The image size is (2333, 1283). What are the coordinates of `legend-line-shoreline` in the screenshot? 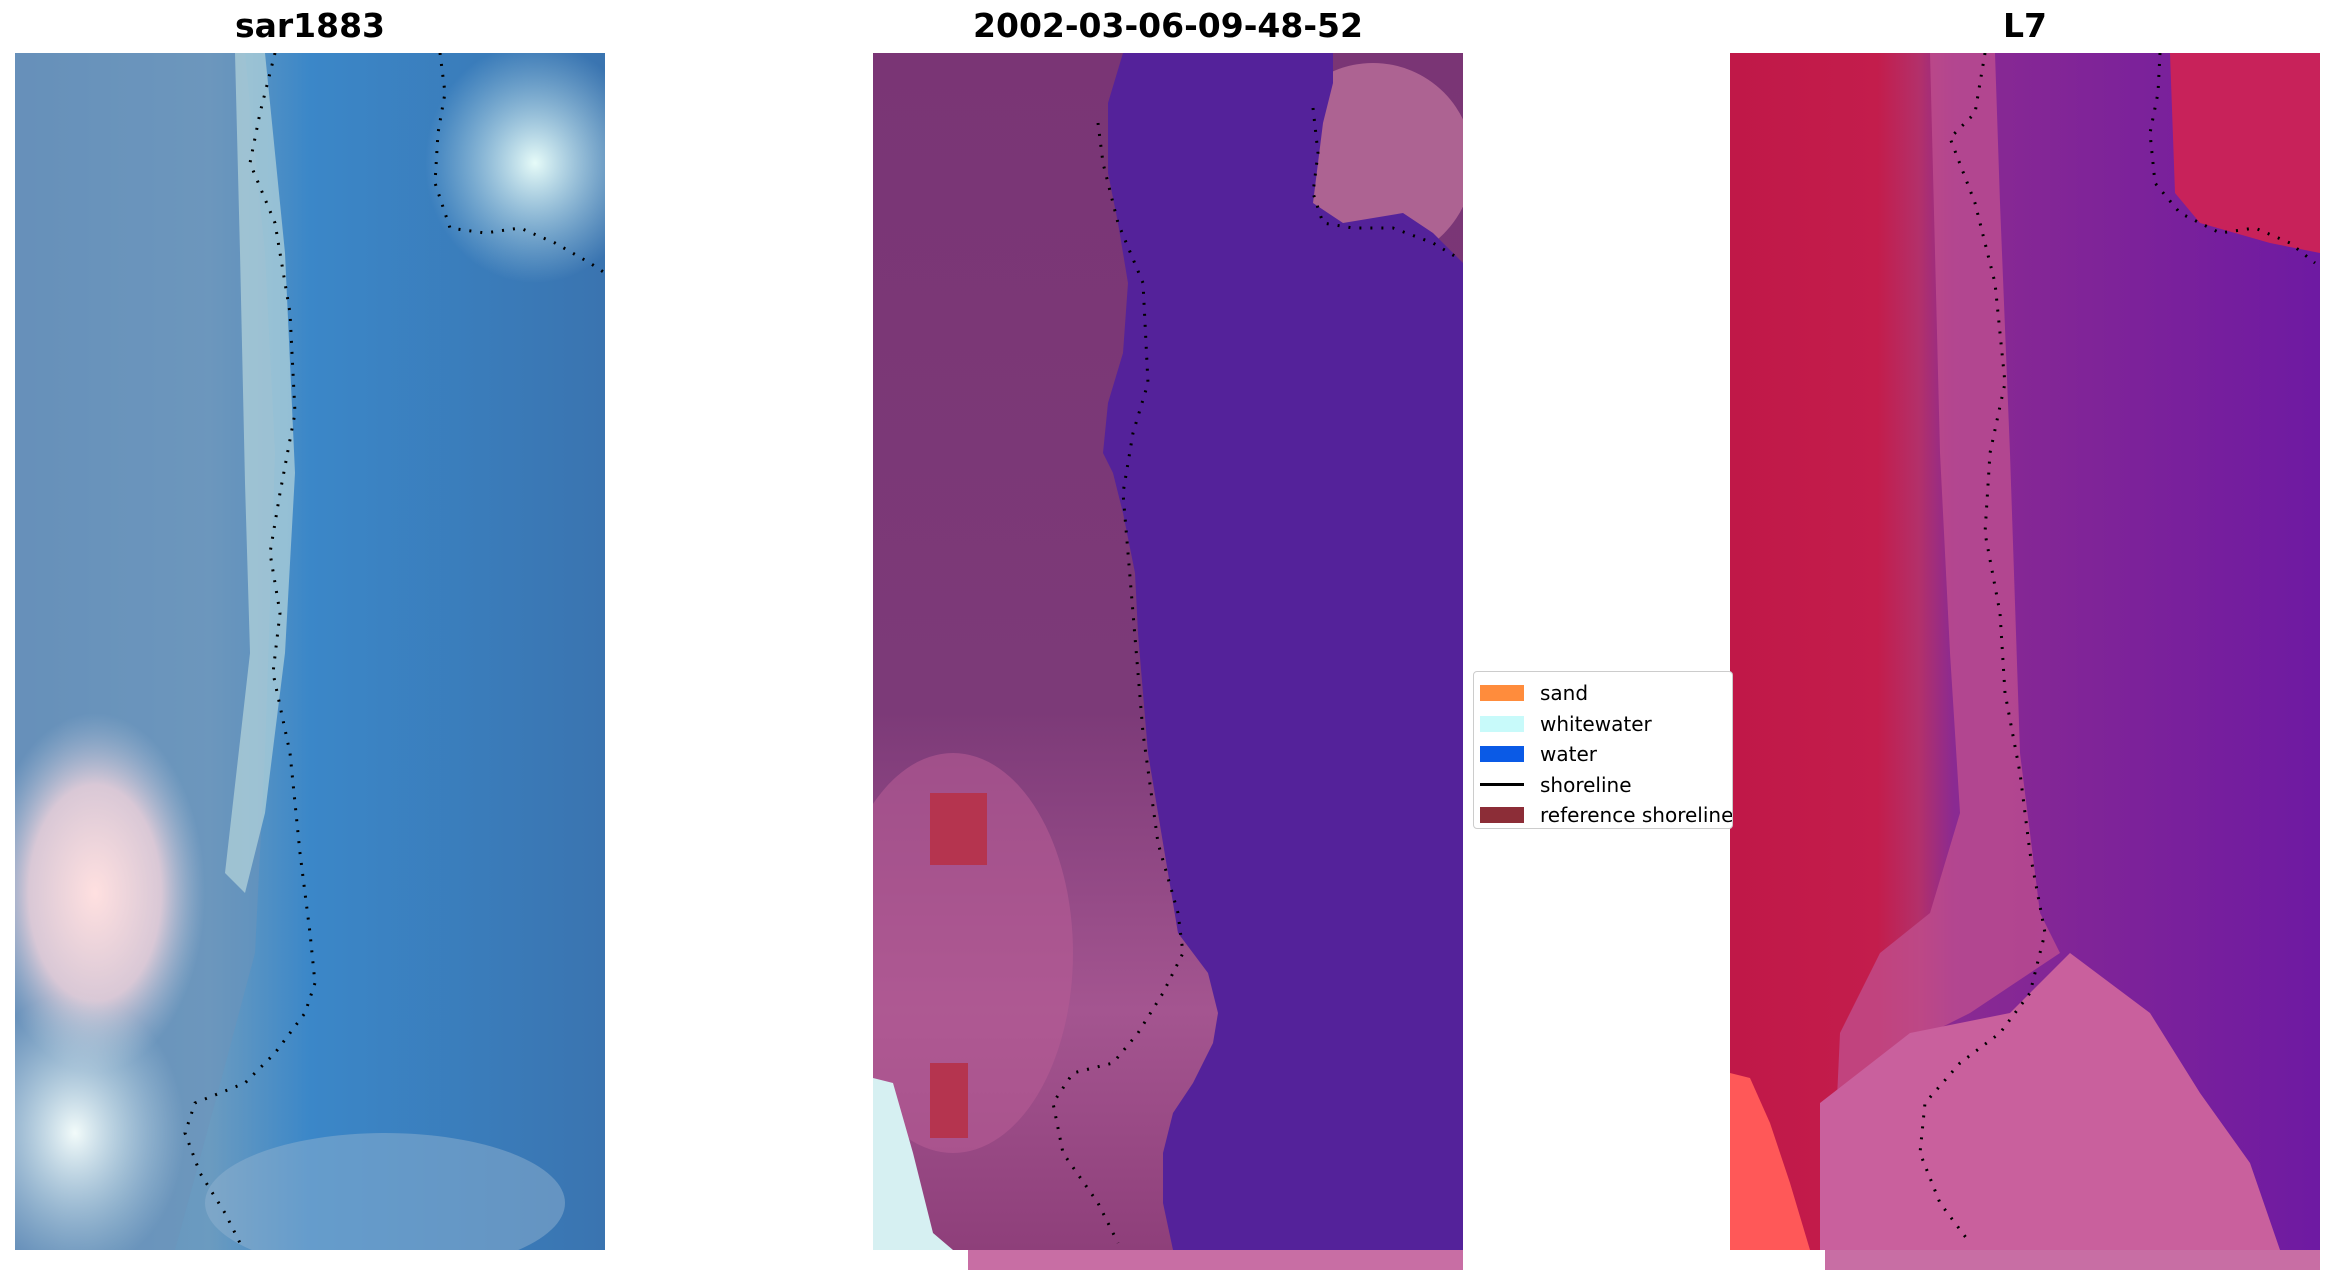 It's located at (1502, 785).